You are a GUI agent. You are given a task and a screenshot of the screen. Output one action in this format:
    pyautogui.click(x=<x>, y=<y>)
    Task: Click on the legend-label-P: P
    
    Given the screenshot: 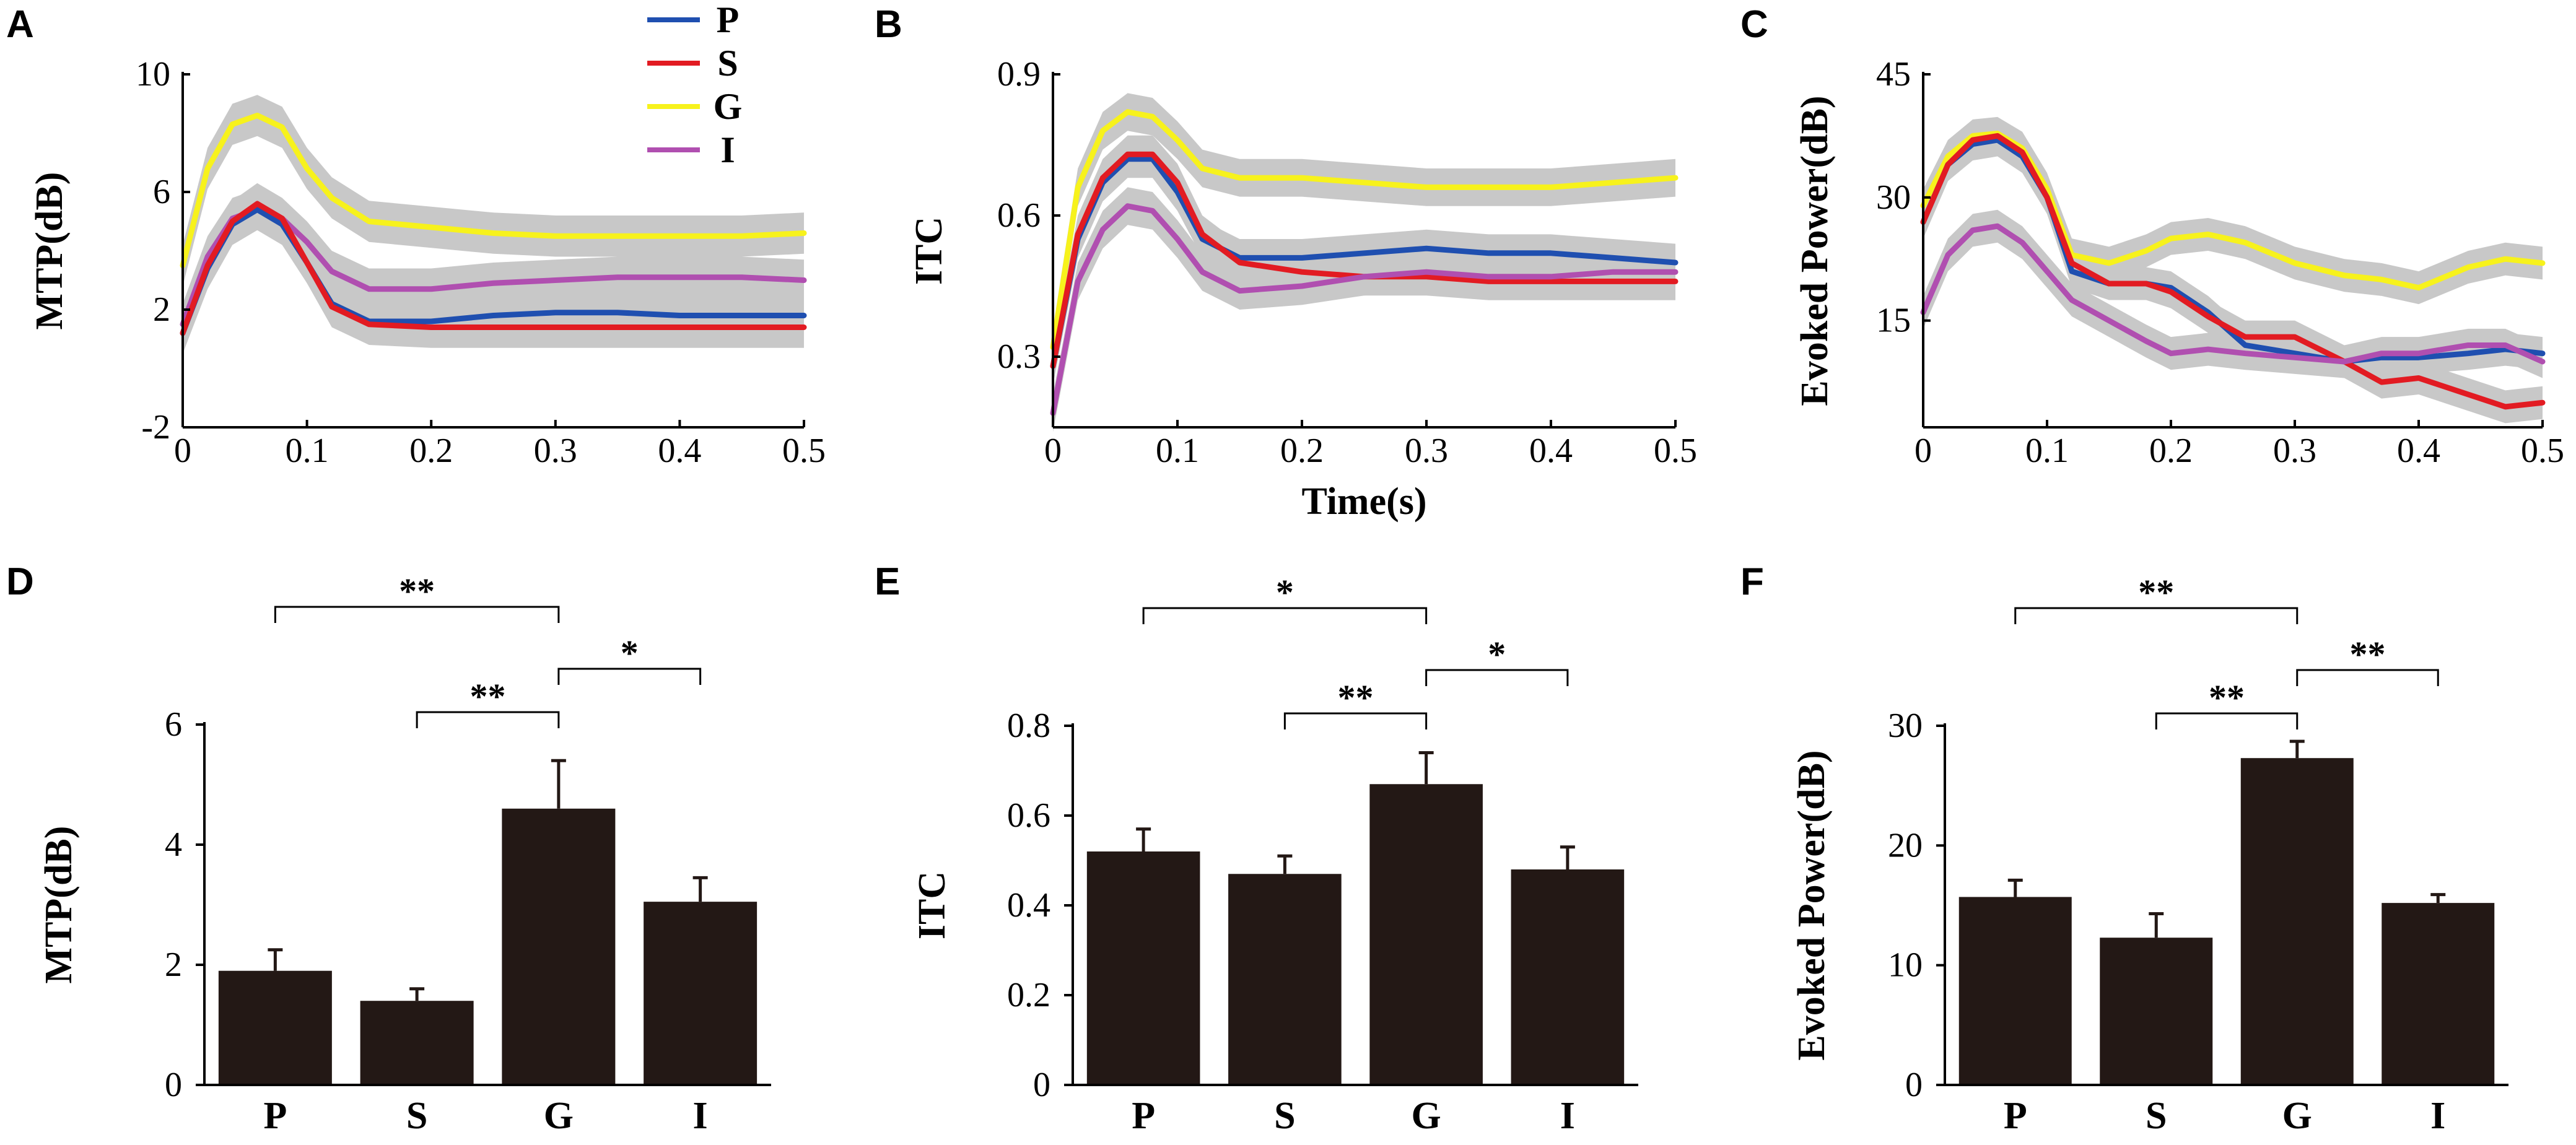 What is the action you would take?
    pyautogui.click(x=728, y=20)
    